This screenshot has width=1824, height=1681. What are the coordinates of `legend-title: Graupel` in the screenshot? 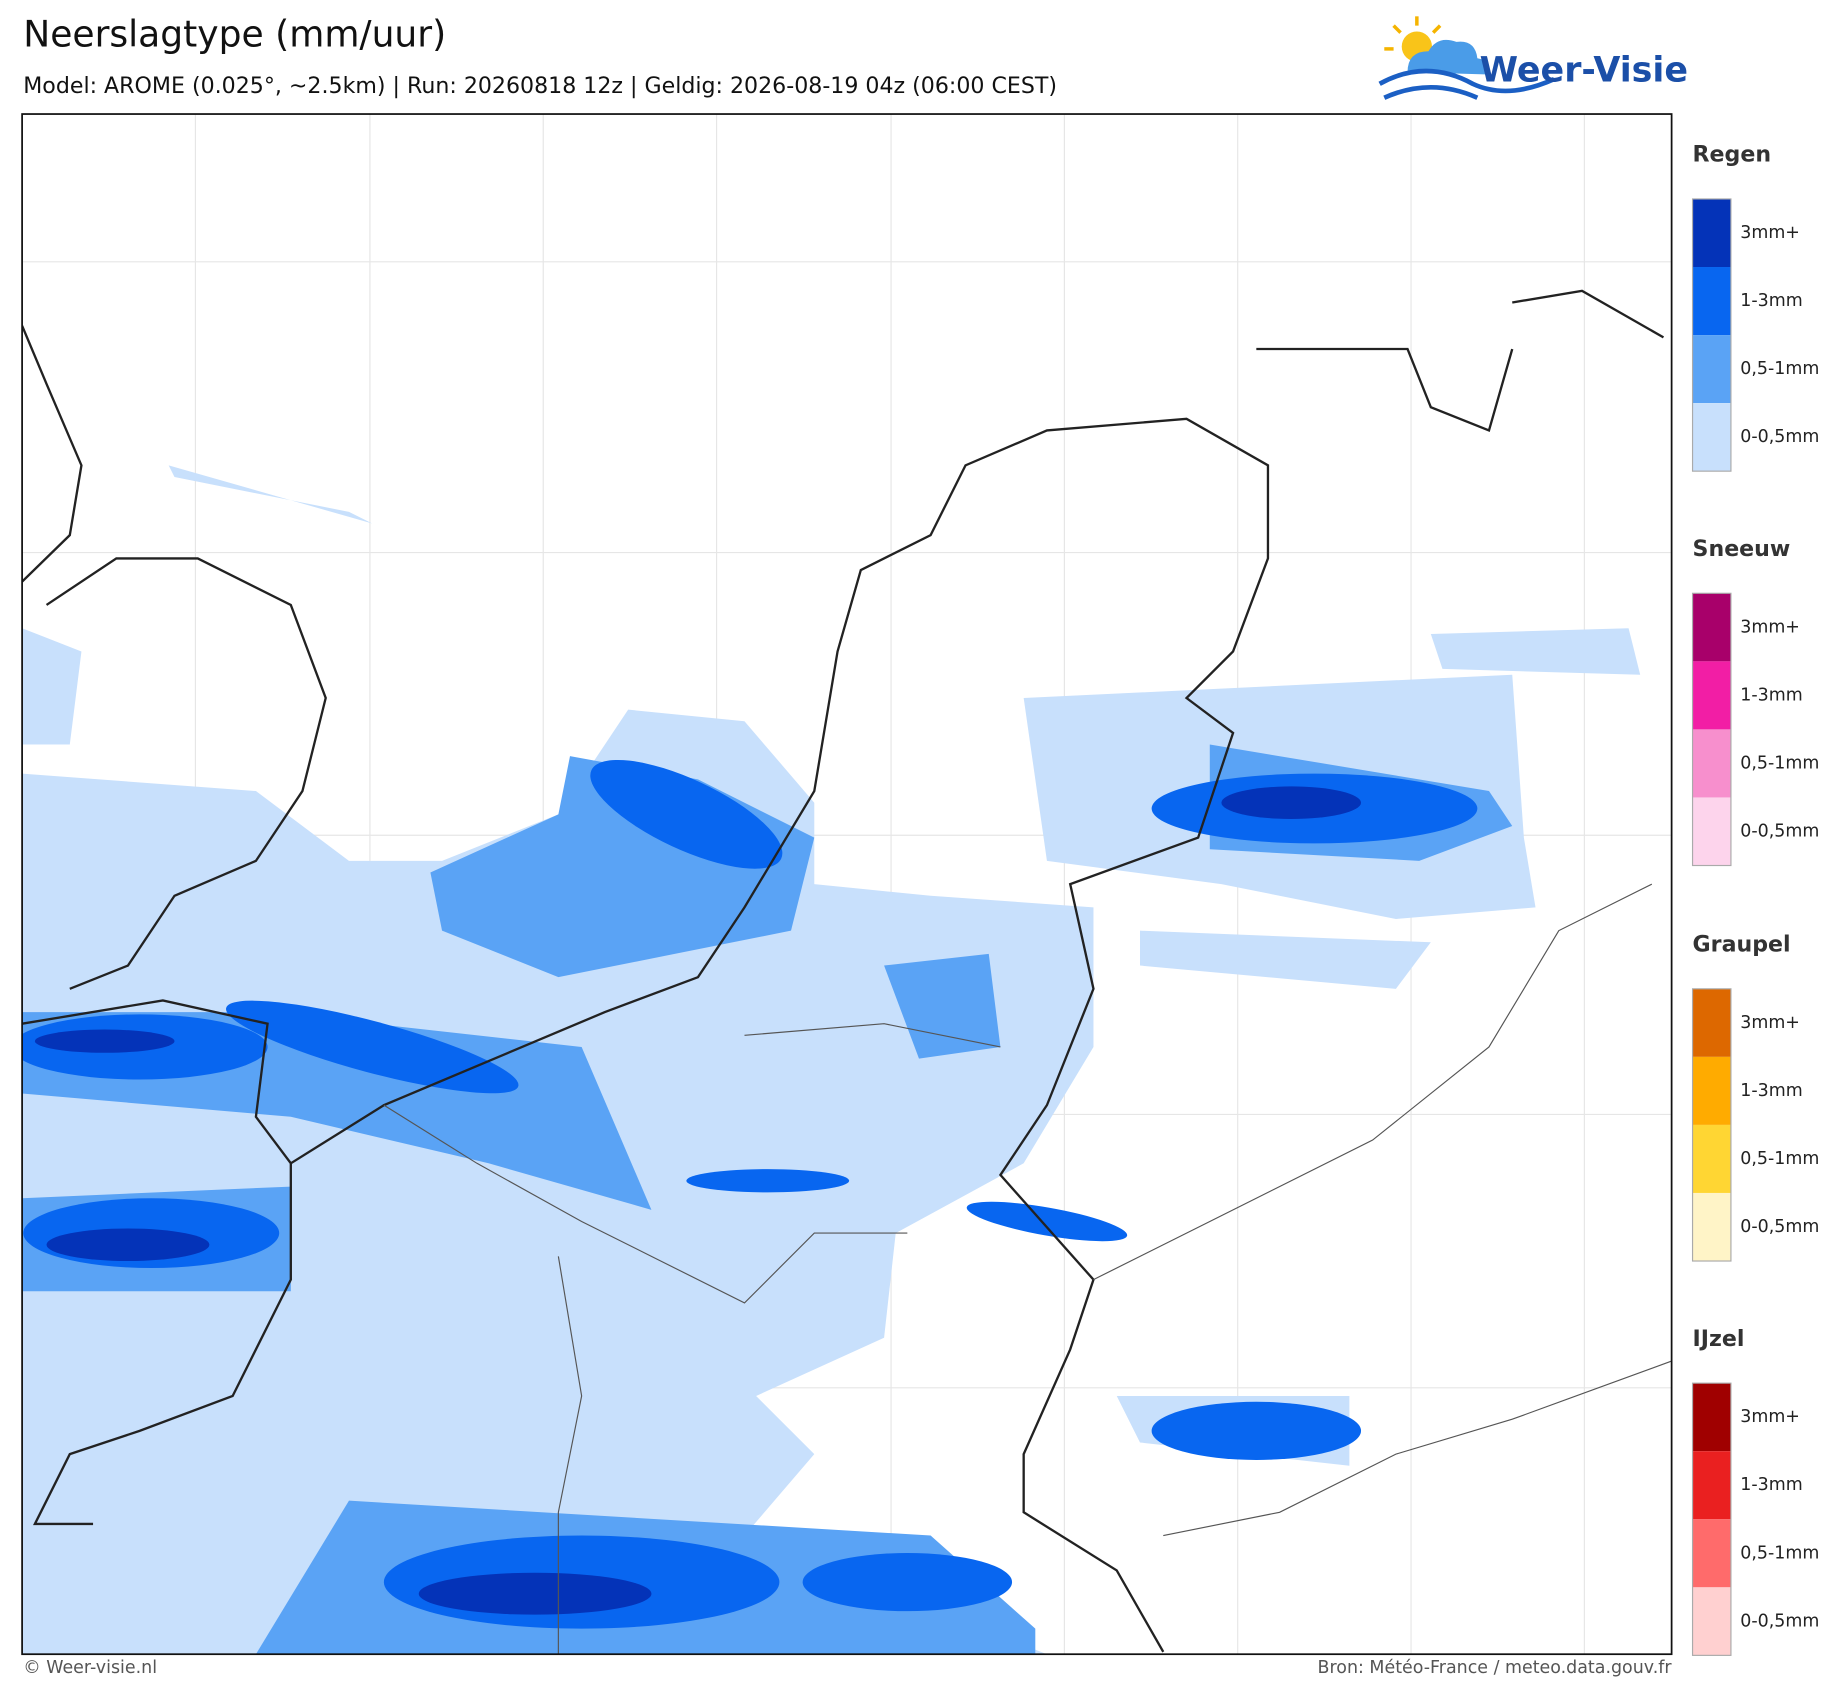 It's located at (1742, 945).